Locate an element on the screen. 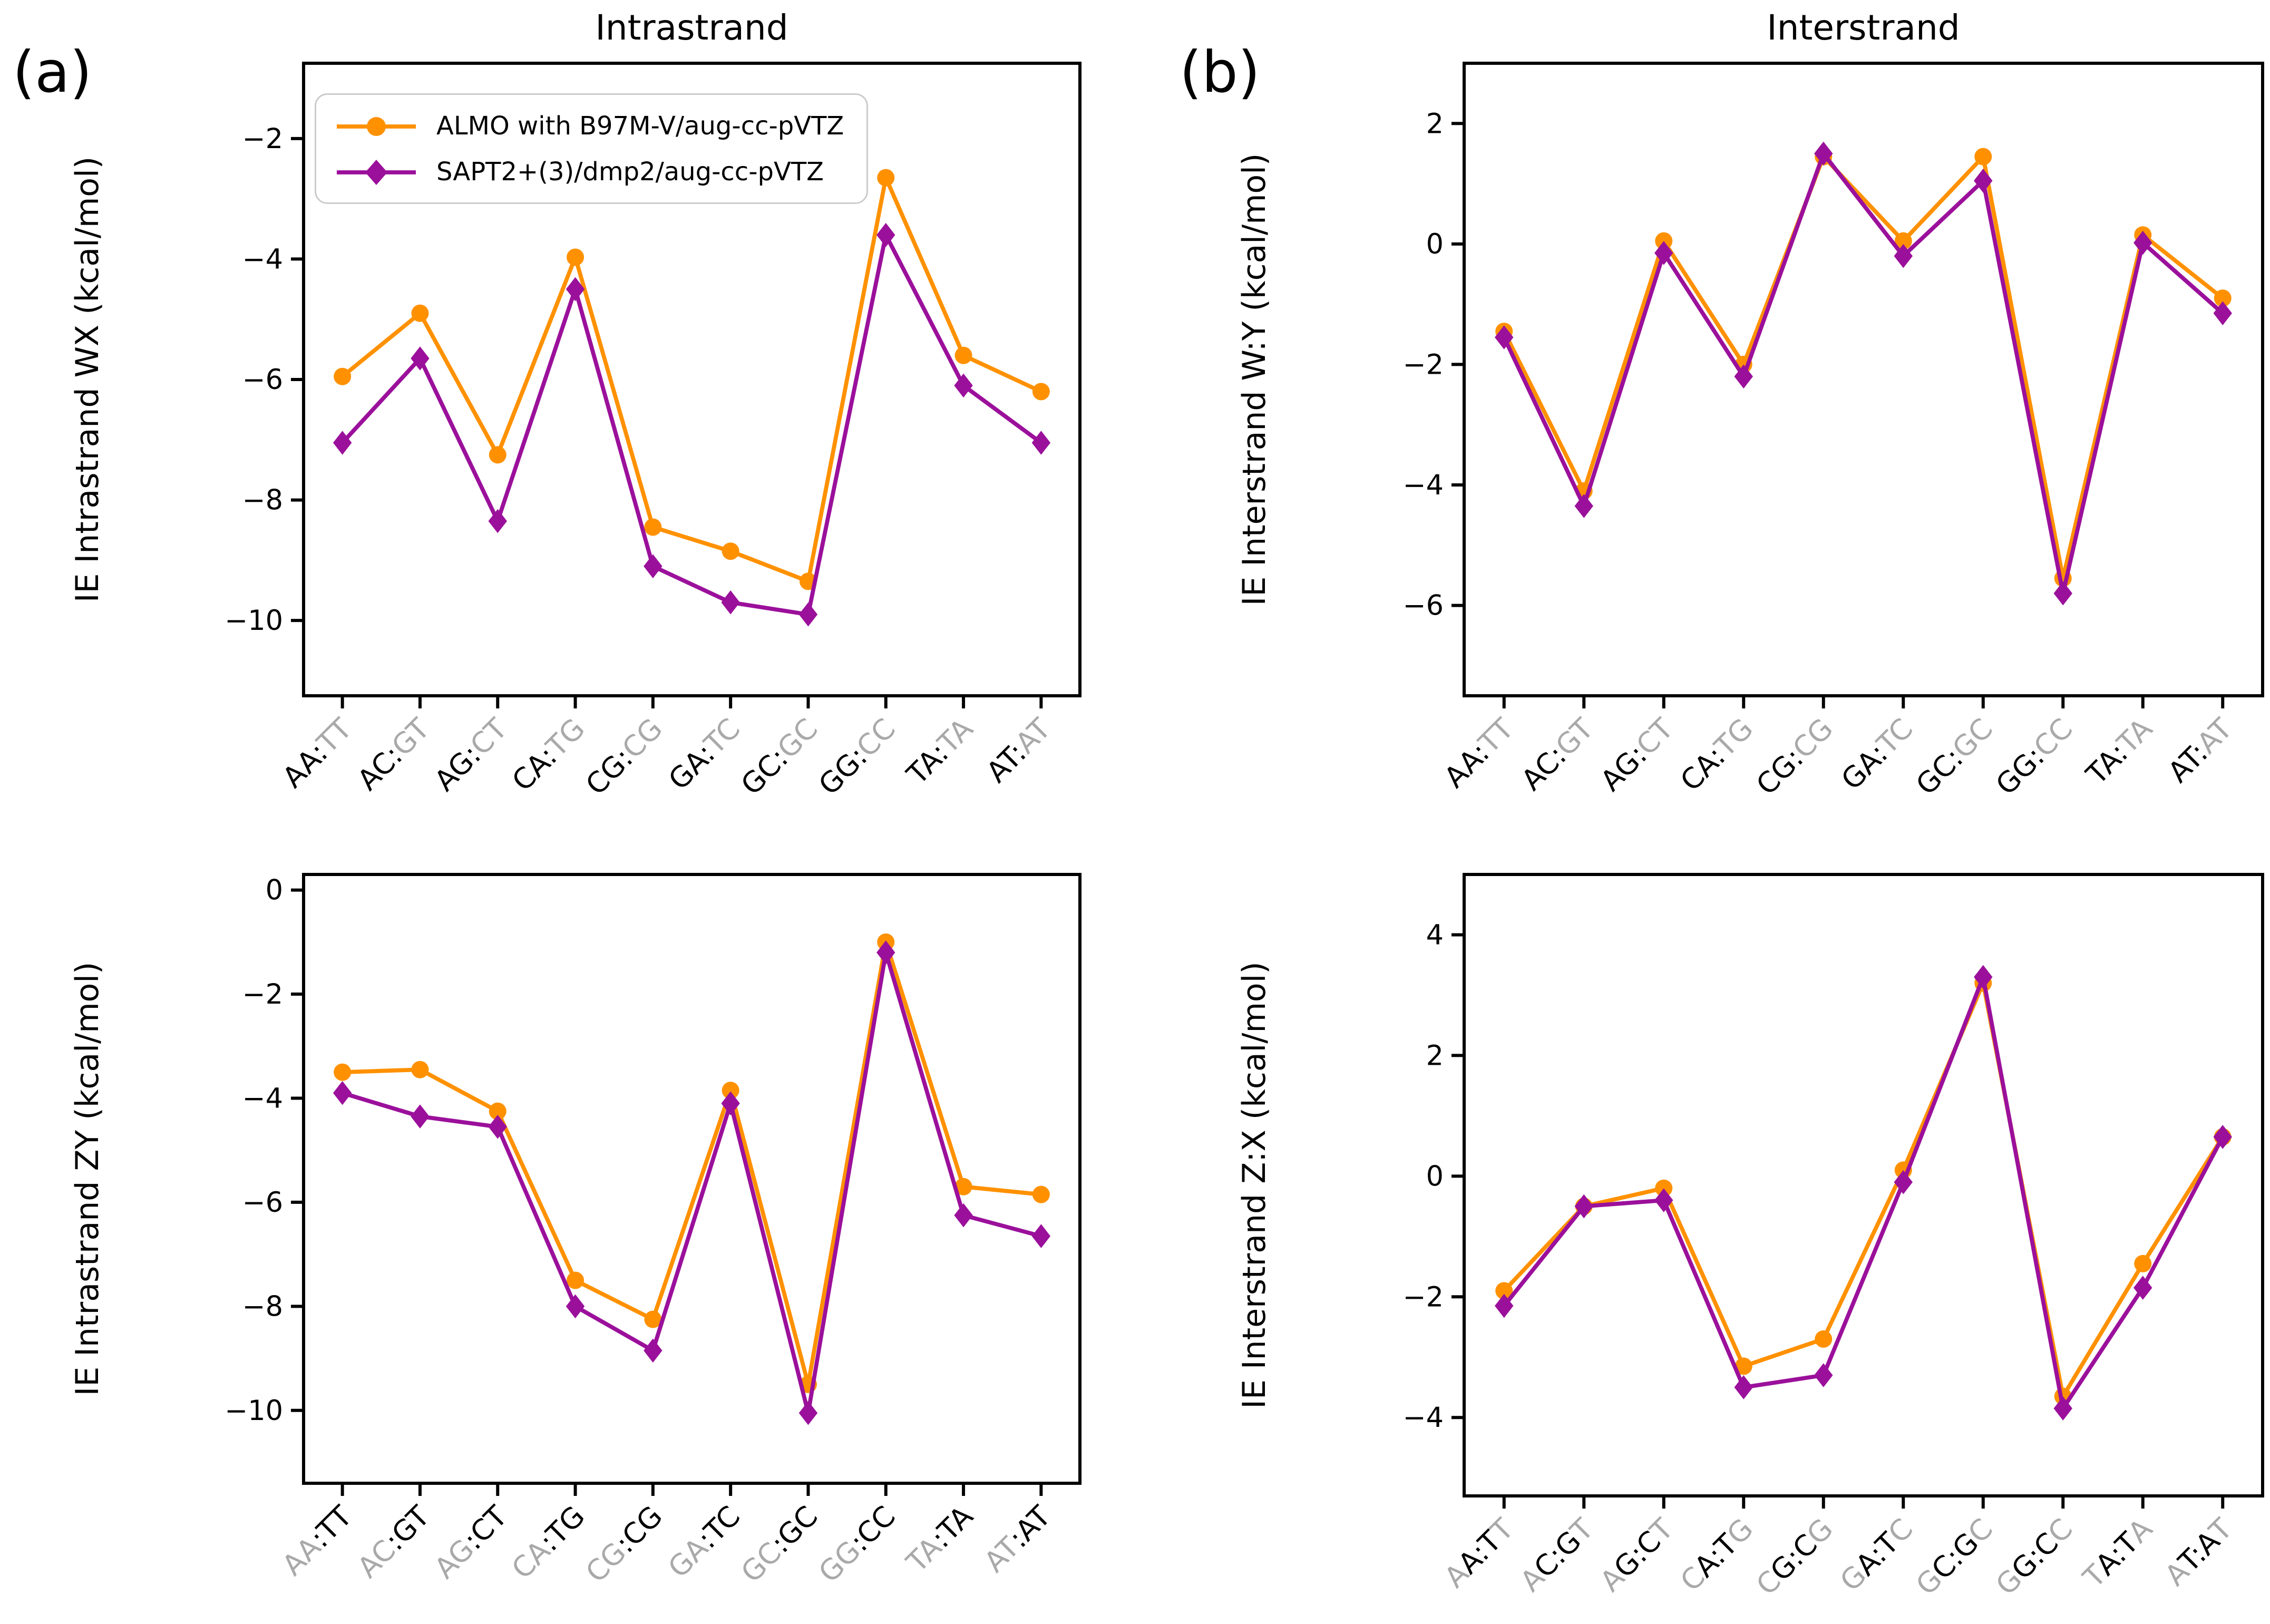 The image size is (2270, 1624). y-axis-label: IE Interstrand Z:X (kcal/mol) is located at coordinates (1254, 1184).